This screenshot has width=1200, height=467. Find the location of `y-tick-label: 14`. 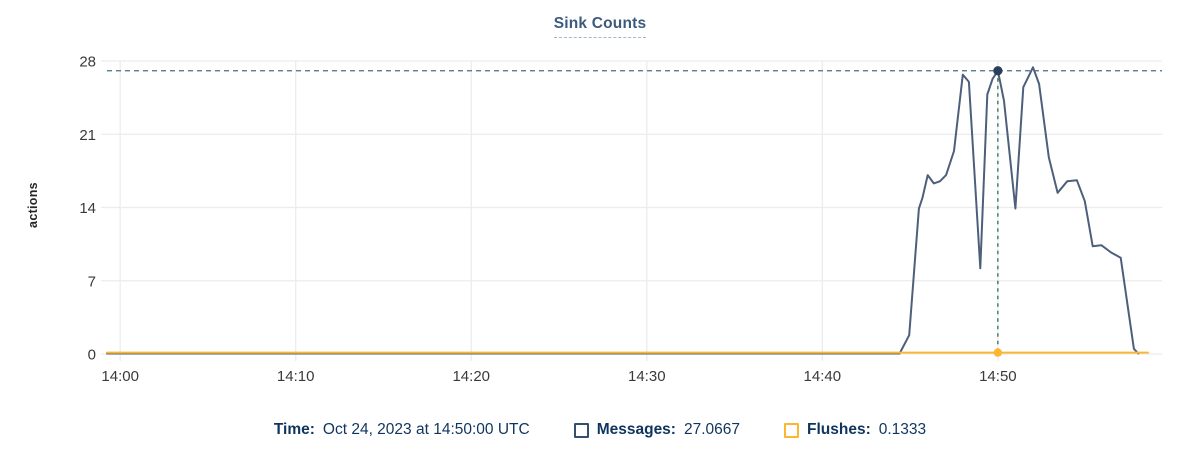

y-tick-label: 14 is located at coordinates (87, 208).